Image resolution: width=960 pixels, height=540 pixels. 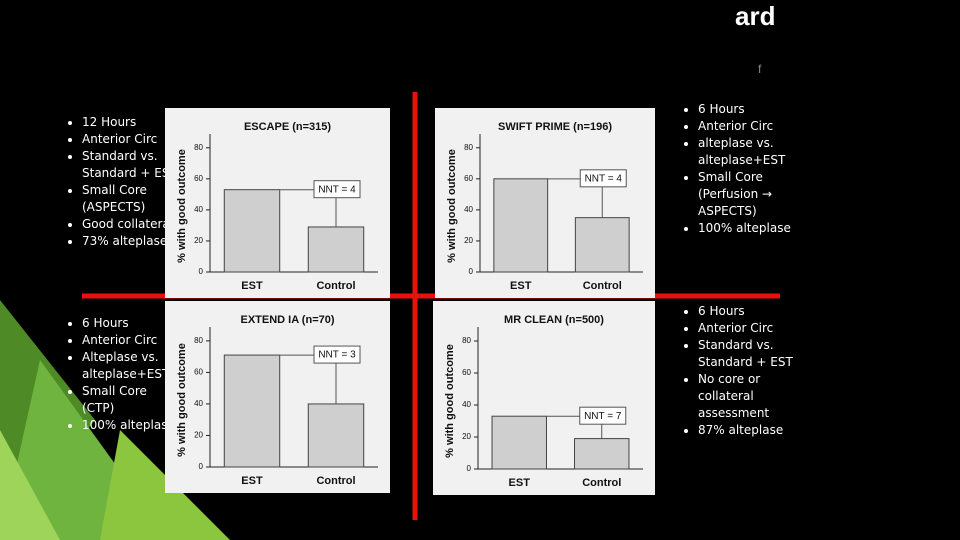 What do you see at coordinates (132, 400) in the screenshot?
I see `bullet-item: Small Core (CTP)` at bounding box center [132, 400].